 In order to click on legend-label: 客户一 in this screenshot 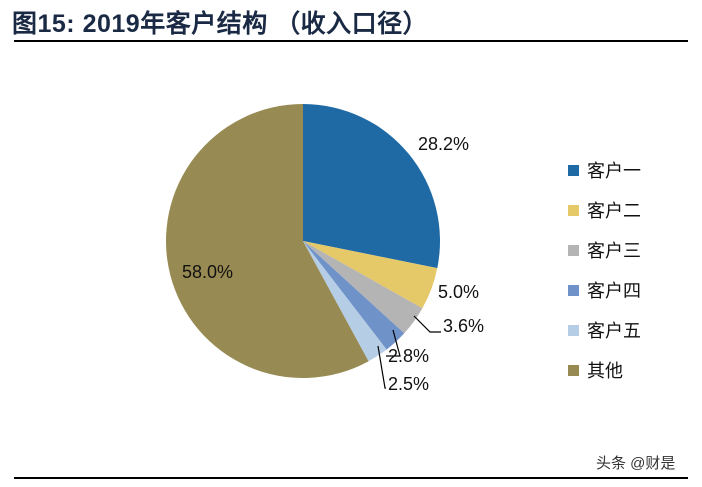, I will do `click(614, 171)`.